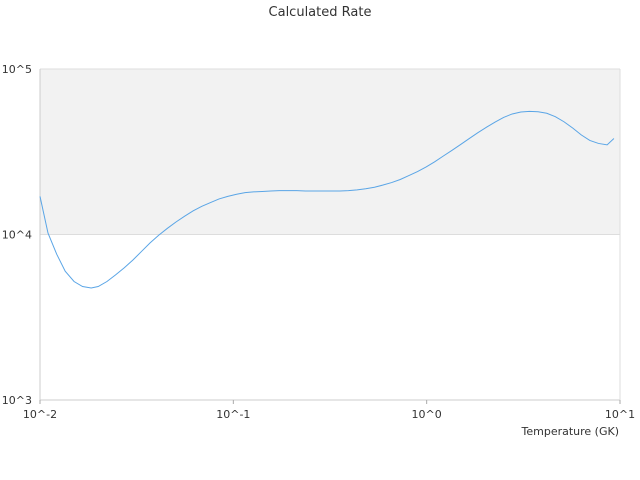 The image size is (640, 480). I want to click on x-tick-label: 10^-1, so click(233, 414).